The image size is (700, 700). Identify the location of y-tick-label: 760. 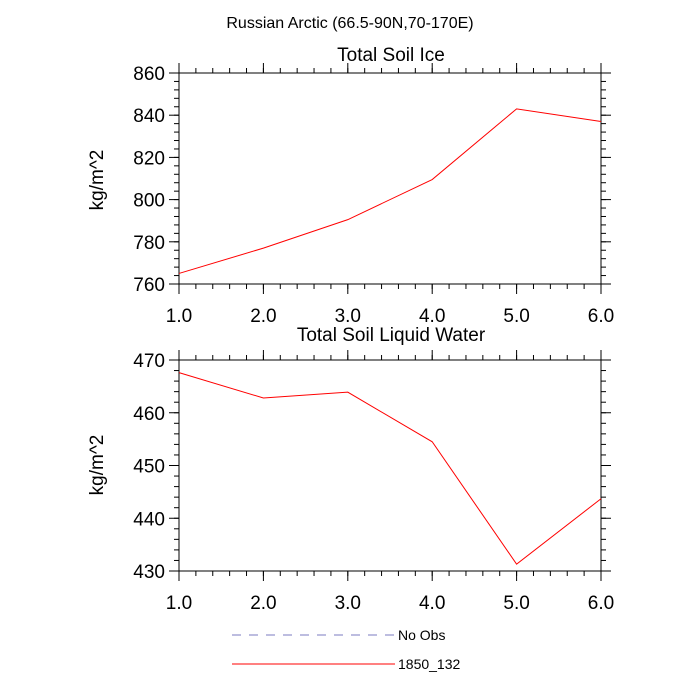
(149, 285).